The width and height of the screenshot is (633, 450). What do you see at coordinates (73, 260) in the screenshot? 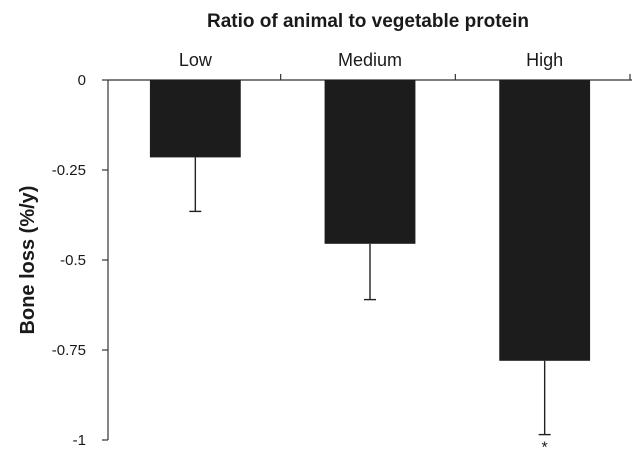
I see `y-tick-label: -0.5` at bounding box center [73, 260].